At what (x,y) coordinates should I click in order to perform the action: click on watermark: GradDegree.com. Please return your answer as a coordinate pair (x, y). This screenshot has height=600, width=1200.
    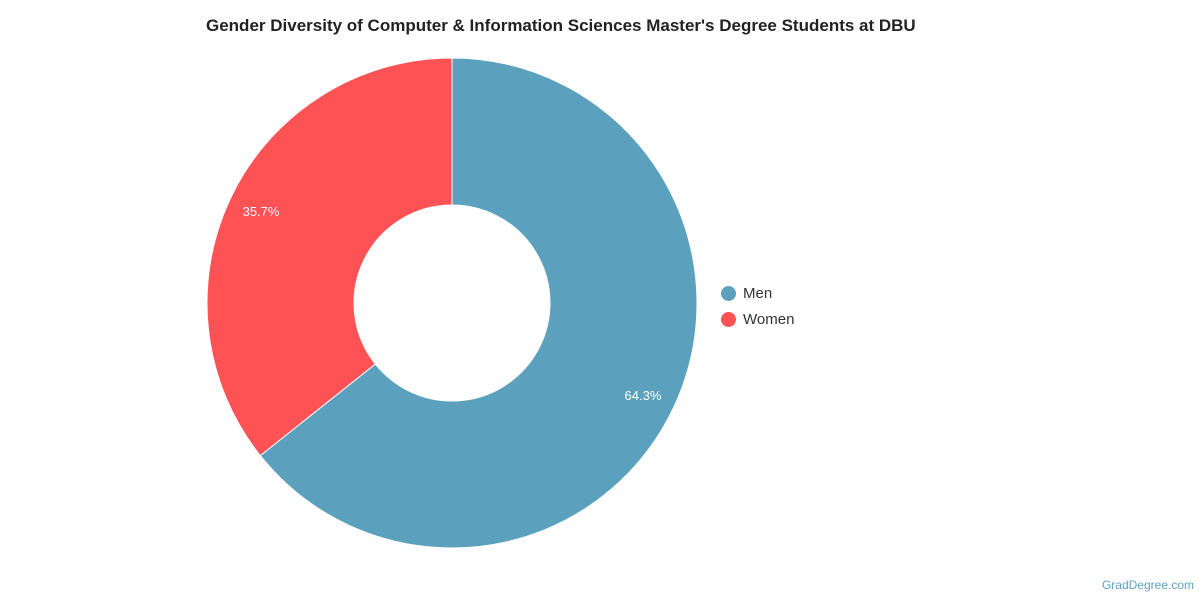
    Looking at the image, I should click on (1148, 585).